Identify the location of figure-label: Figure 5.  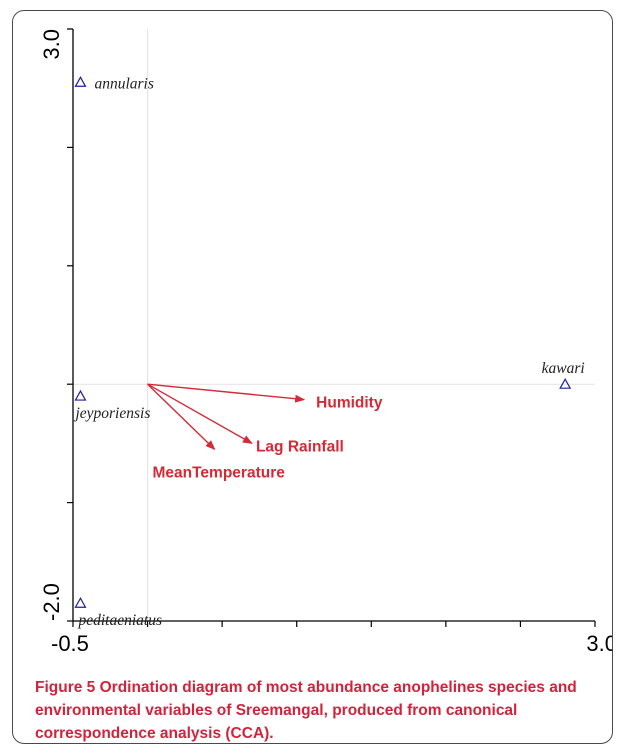
(65, 687).